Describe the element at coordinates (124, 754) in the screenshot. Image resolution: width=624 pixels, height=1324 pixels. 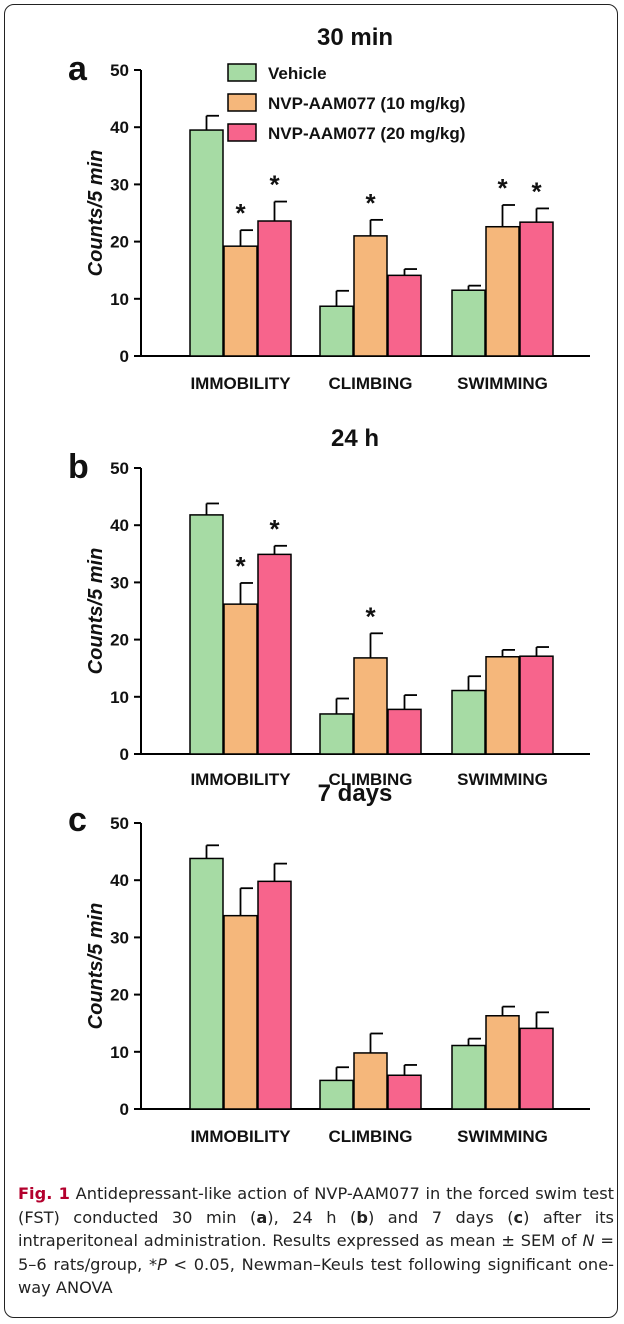
I see `panel-b-ytick-label: 0` at that location.